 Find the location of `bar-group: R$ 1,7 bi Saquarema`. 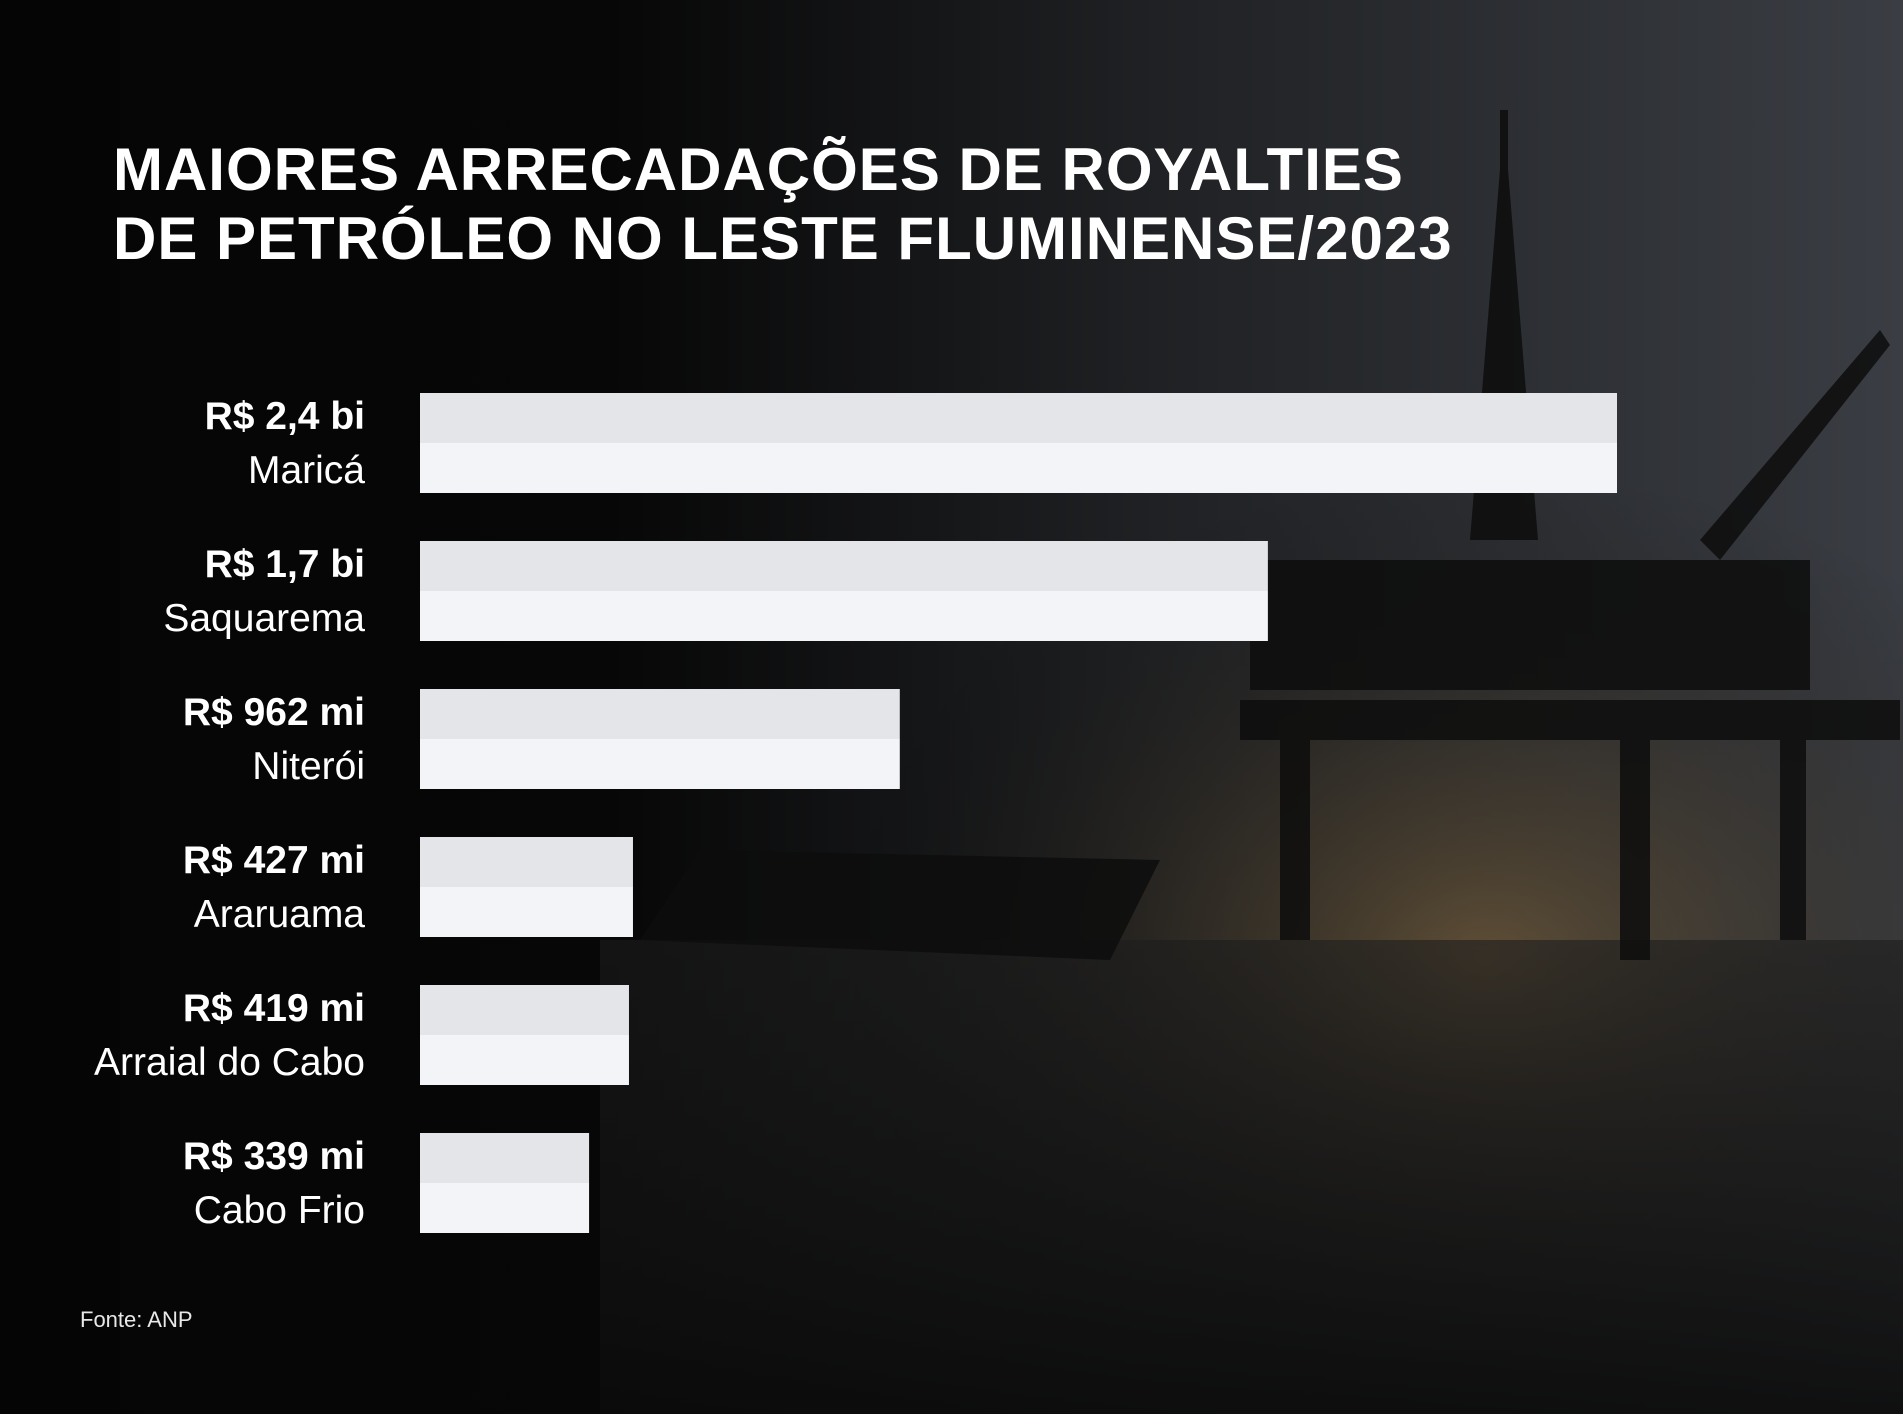

bar-group: R$ 1,7 bi Saquarema is located at coordinates (715, 591).